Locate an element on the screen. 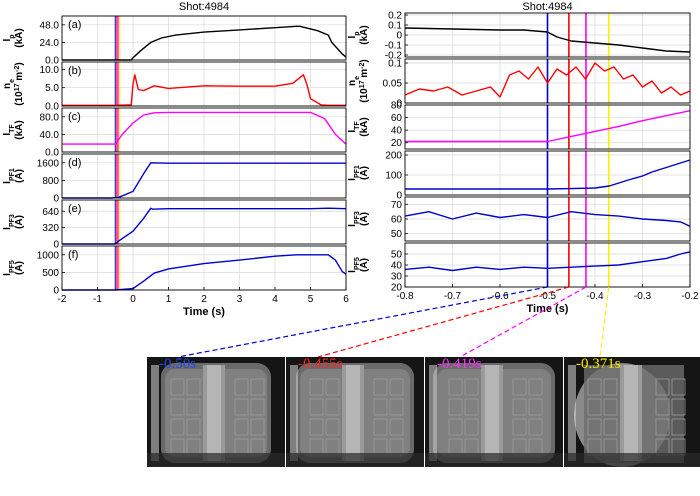  y-axis-label: Ip is located at coordinates (354, 34).